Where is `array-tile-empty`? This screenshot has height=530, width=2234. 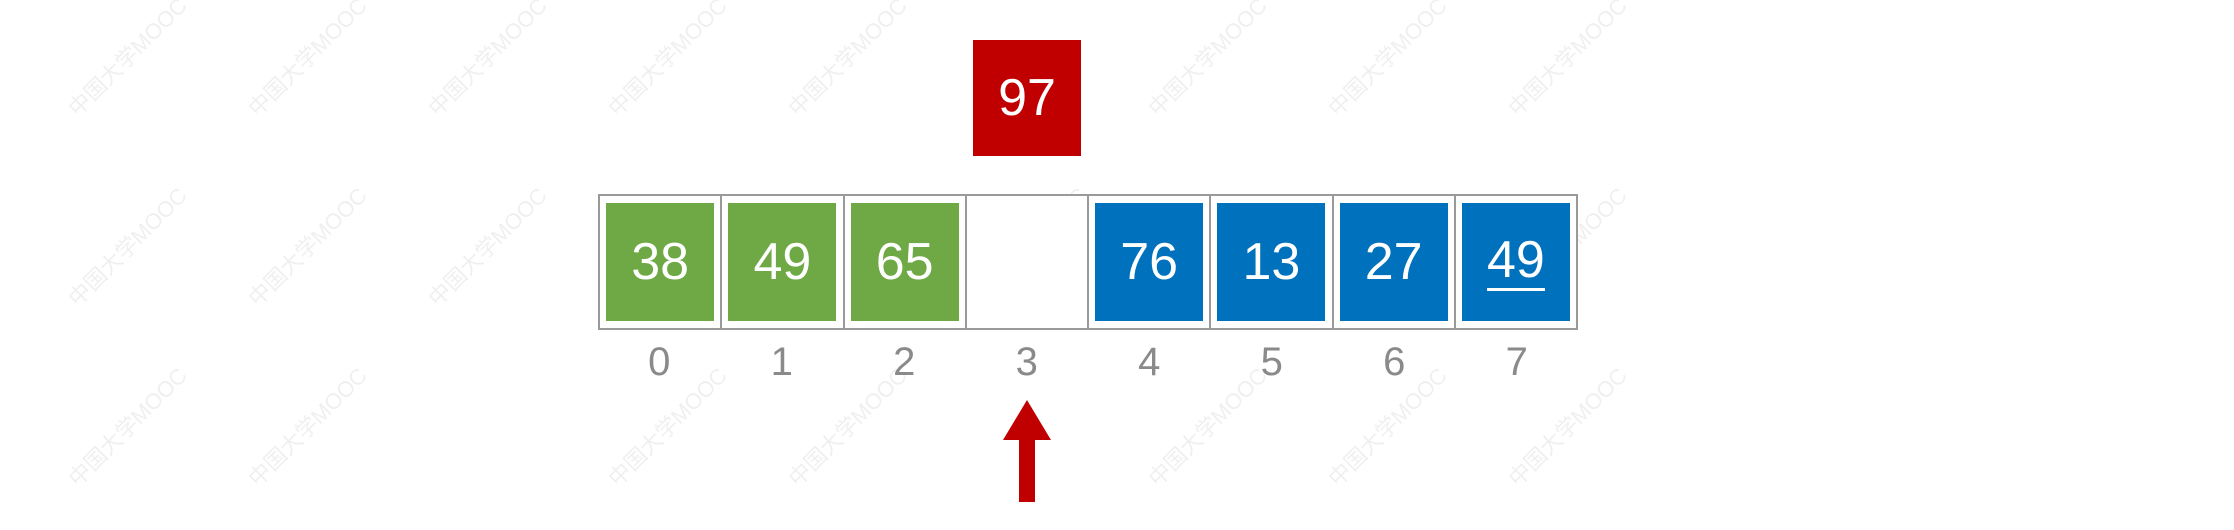
array-tile-empty is located at coordinates (1027, 262).